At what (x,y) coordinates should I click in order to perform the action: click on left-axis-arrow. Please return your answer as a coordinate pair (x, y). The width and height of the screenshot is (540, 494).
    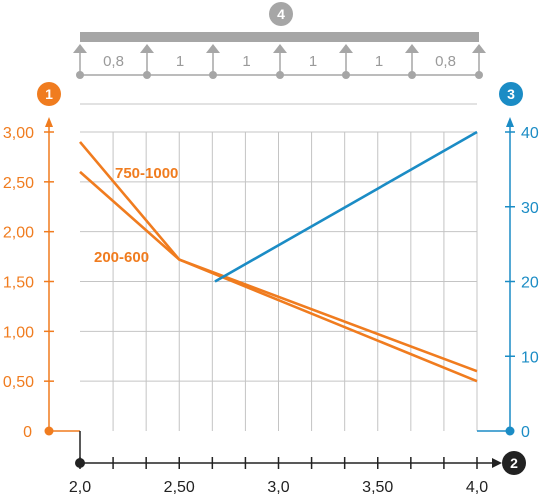
    Looking at the image, I should click on (49, 122).